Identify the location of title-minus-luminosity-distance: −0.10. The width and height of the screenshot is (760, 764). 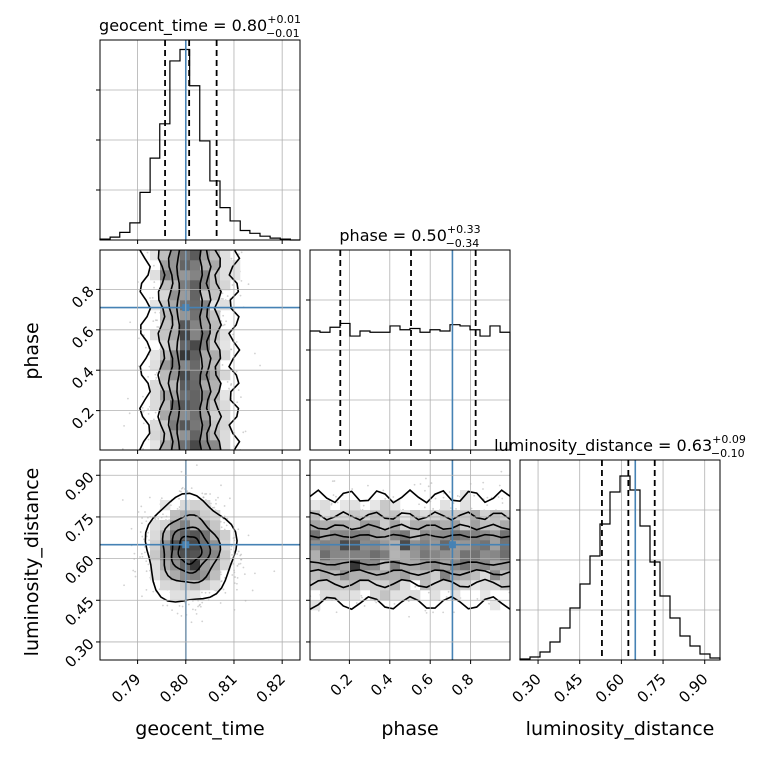
(728, 453).